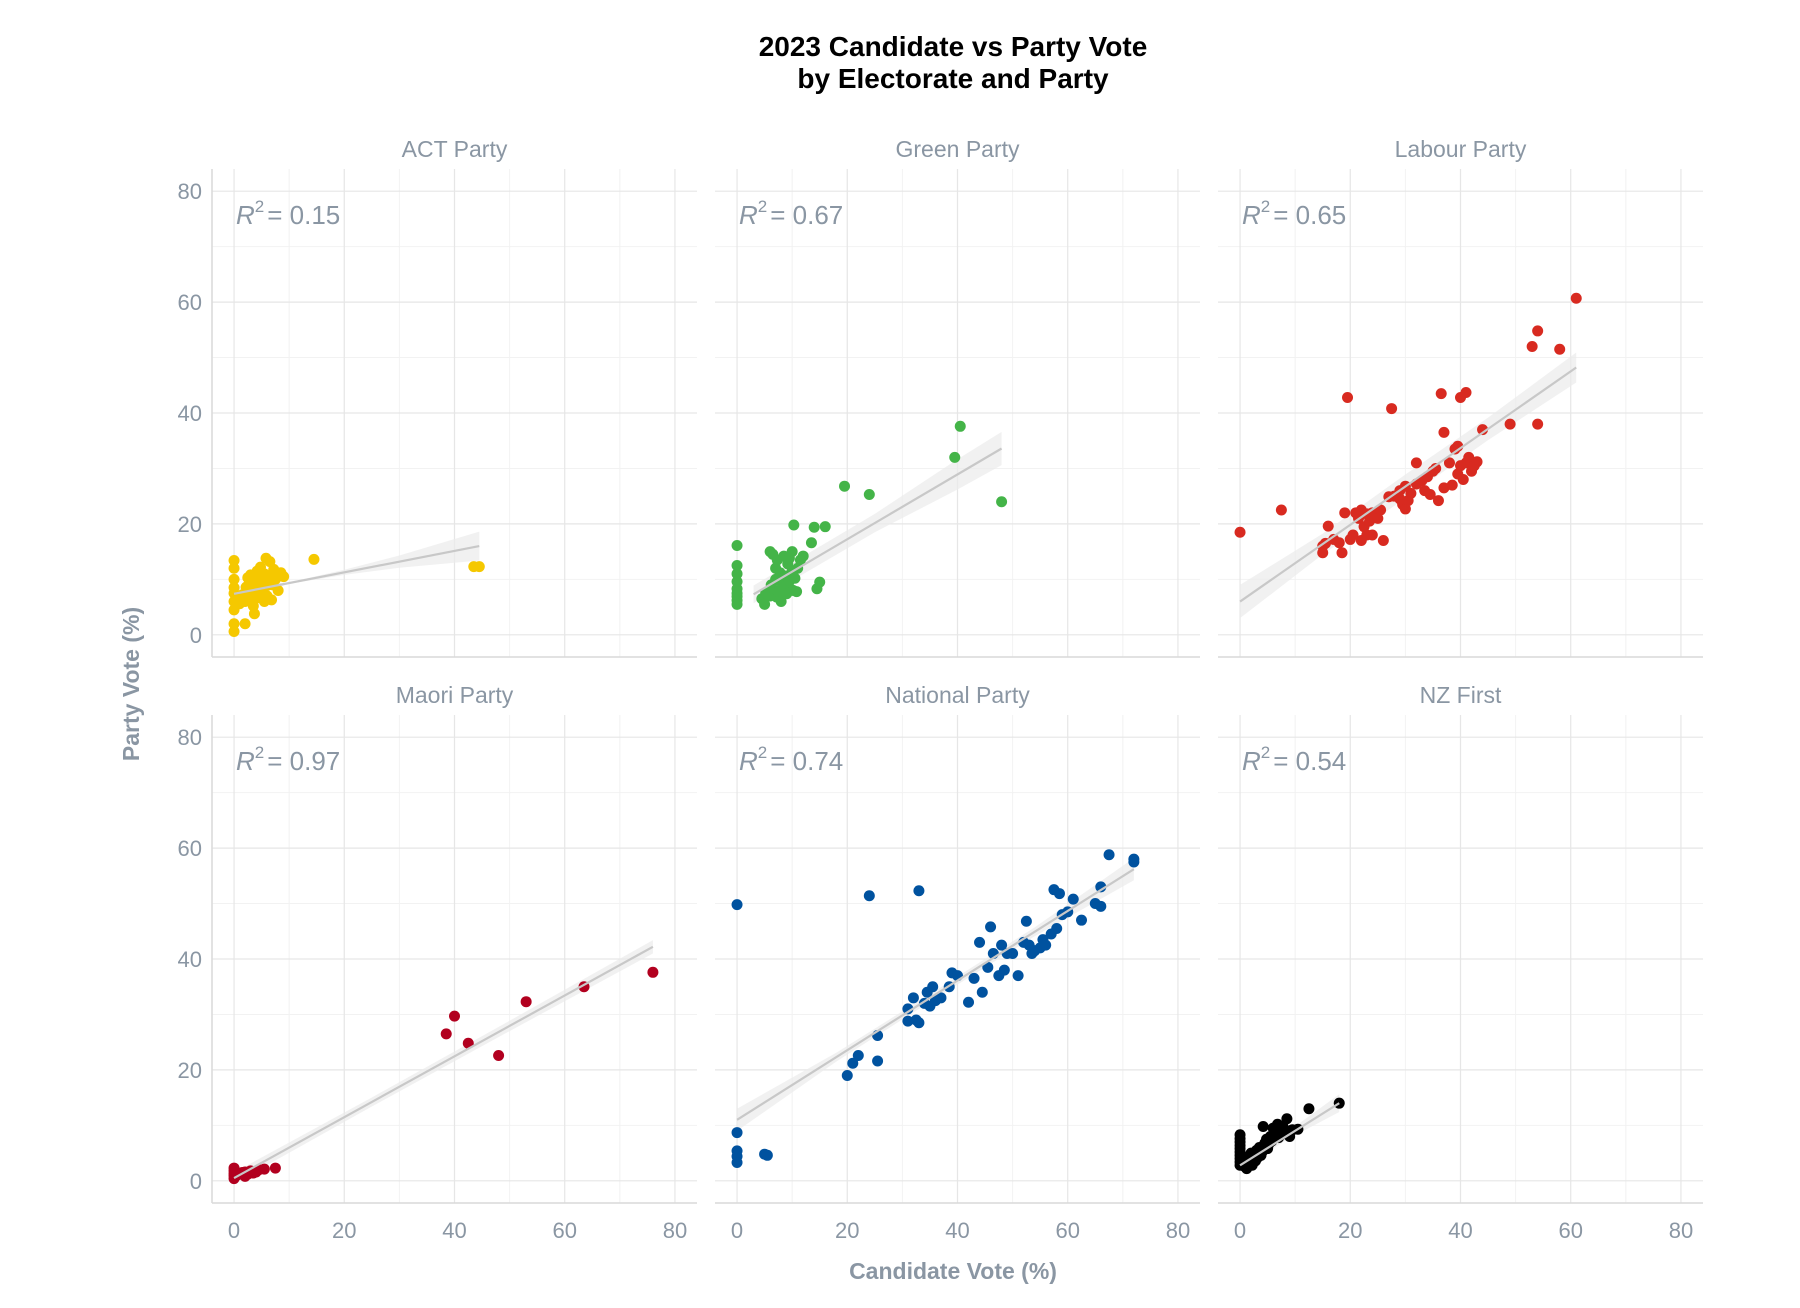 This screenshot has width=1800, height=1308. What do you see at coordinates (437, 397) in the screenshot?
I see `panel-act-party: ACT Party 0 20 40 60 80 R2 = 0.15` at bounding box center [437, 397].